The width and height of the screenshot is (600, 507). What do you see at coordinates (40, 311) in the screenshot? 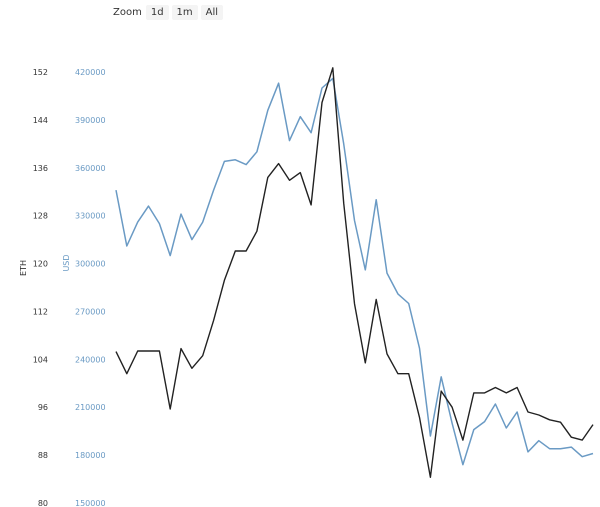
I see `eth-tick-label: 112` at bounding box center [40, 311].